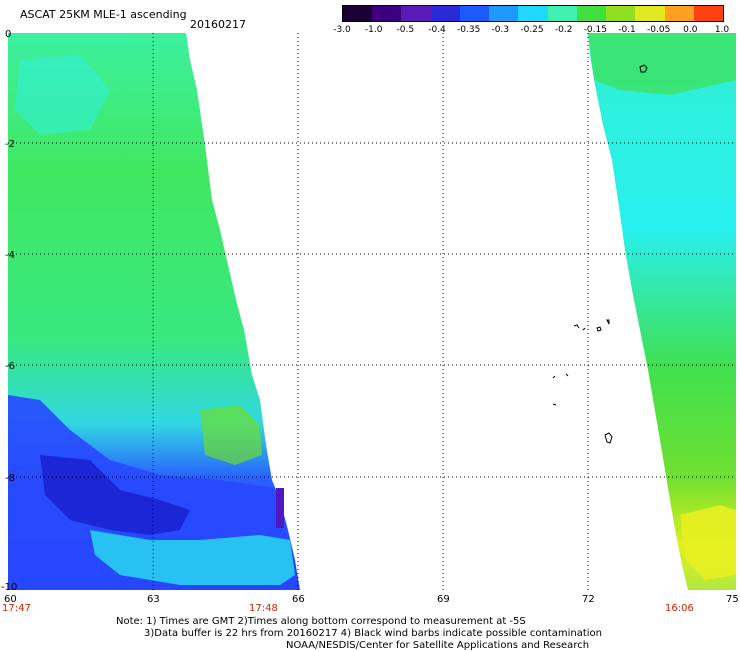 The width and height of the screenshot is (740, 651). What do you see at coordinates (690, 30) in the screenshot?
I see `color-scale-label: 0.0` at bounding box center [690, 30].